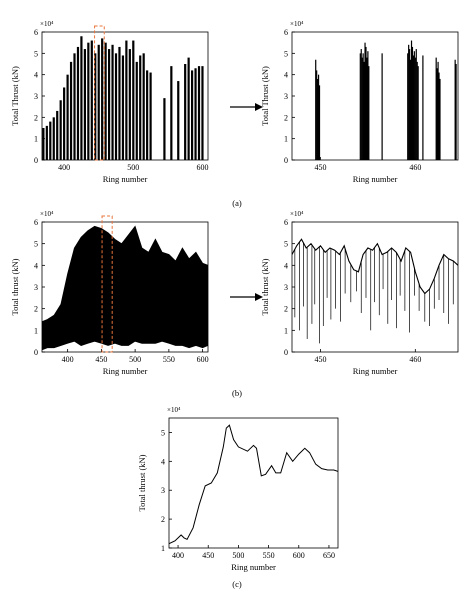 Image resolution: width=474 pixels, height=604 pixels. I want to click on x-tick-label: 550, so click(269, 555).